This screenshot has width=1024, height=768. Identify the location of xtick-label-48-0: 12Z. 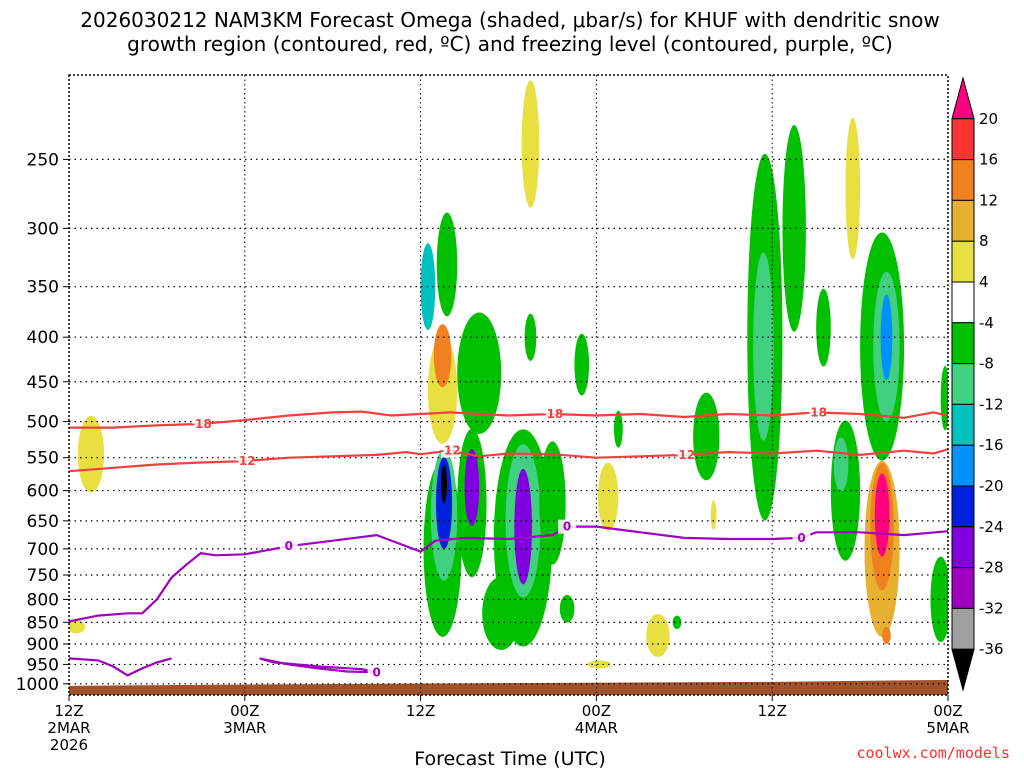
(772, 711).